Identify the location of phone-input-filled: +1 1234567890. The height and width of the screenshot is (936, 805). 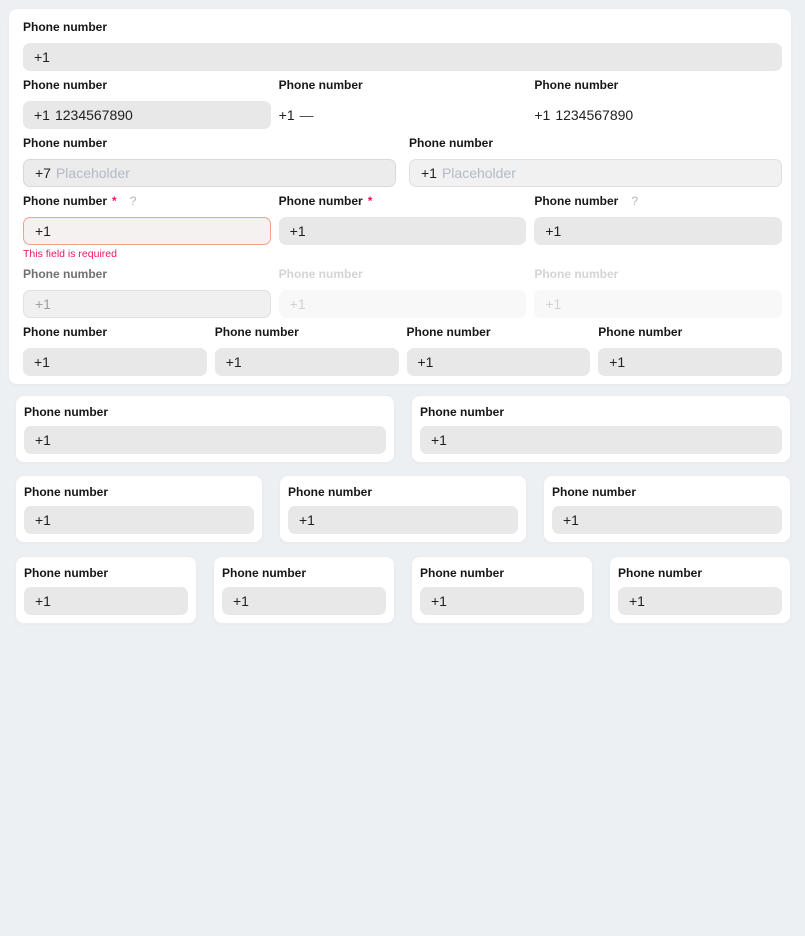
(147, 115).